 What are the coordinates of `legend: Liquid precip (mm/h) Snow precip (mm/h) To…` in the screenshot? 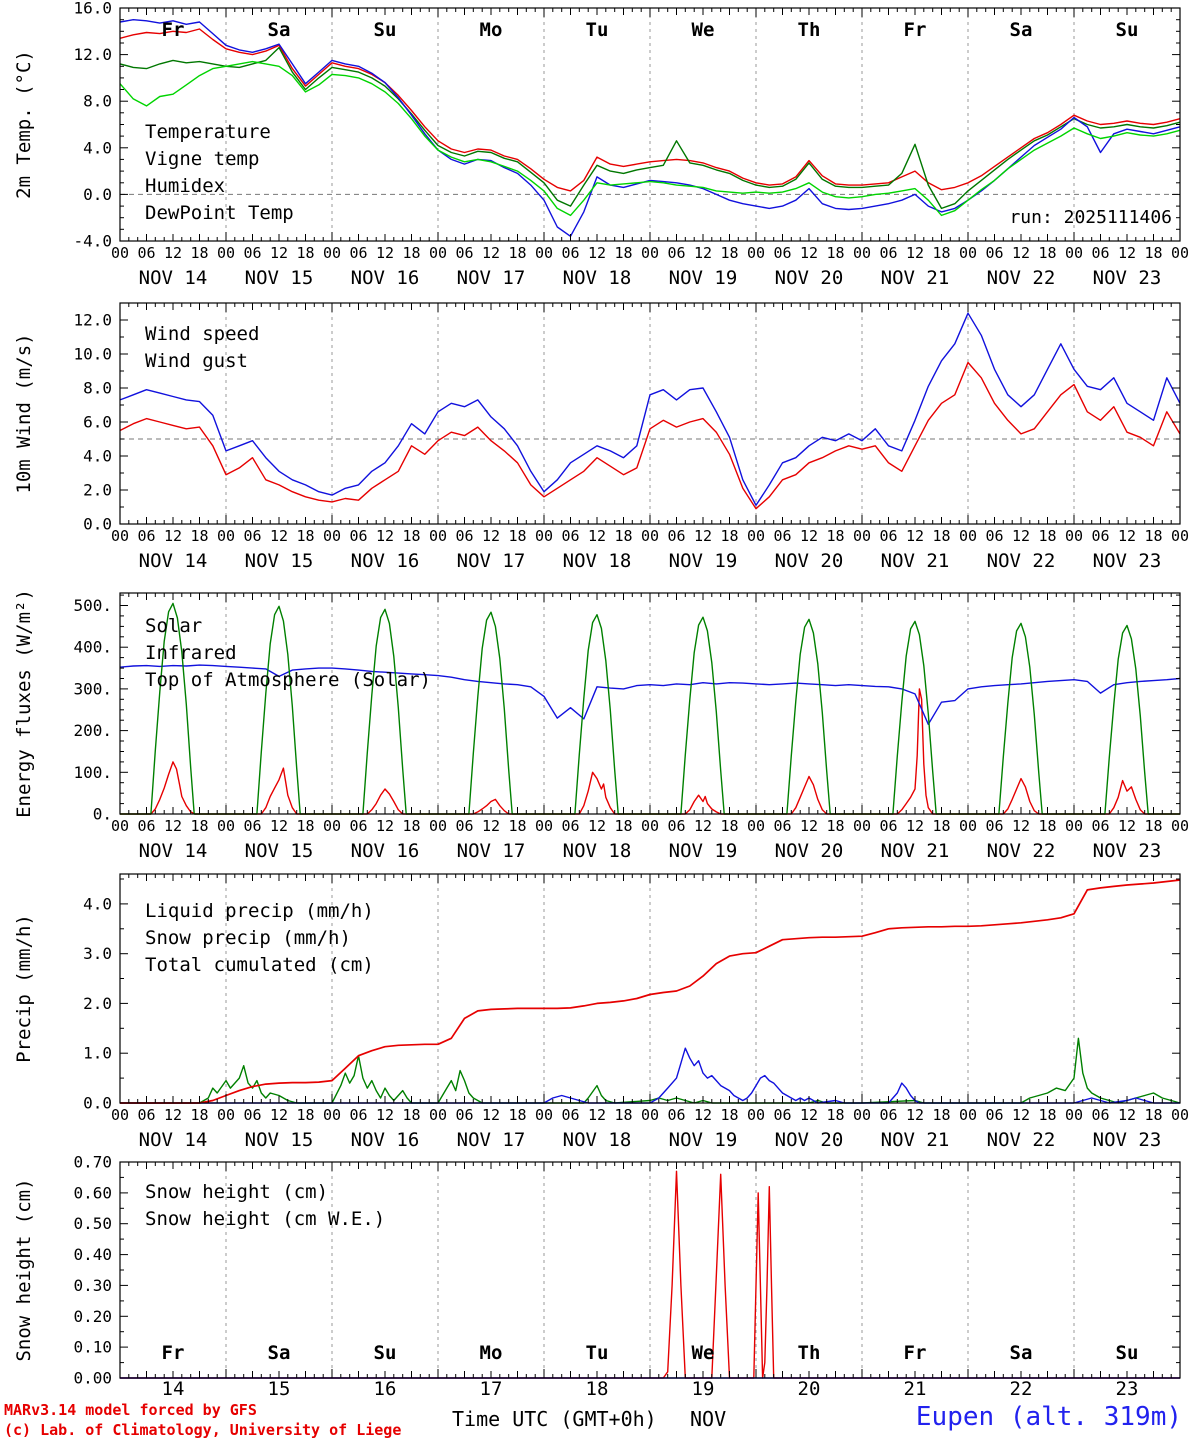 It's located at (259, 938).